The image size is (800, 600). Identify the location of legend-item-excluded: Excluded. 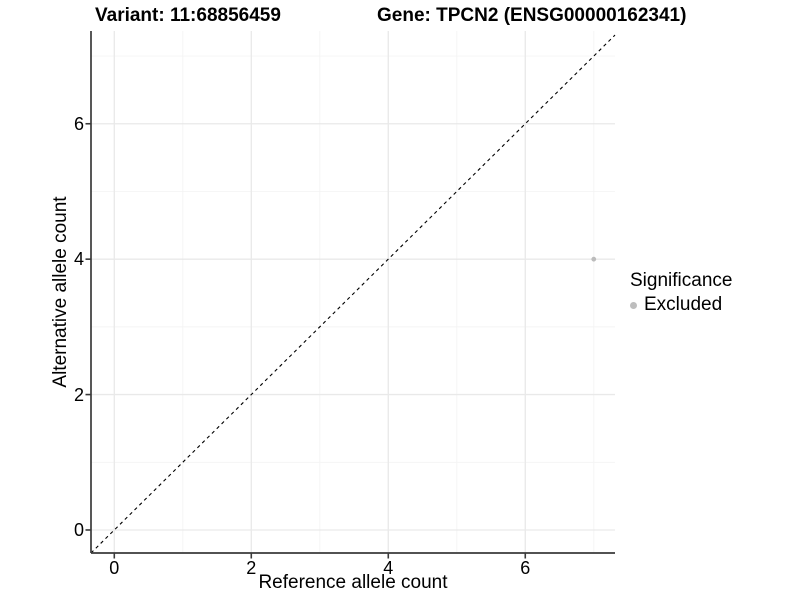
(681, 305).